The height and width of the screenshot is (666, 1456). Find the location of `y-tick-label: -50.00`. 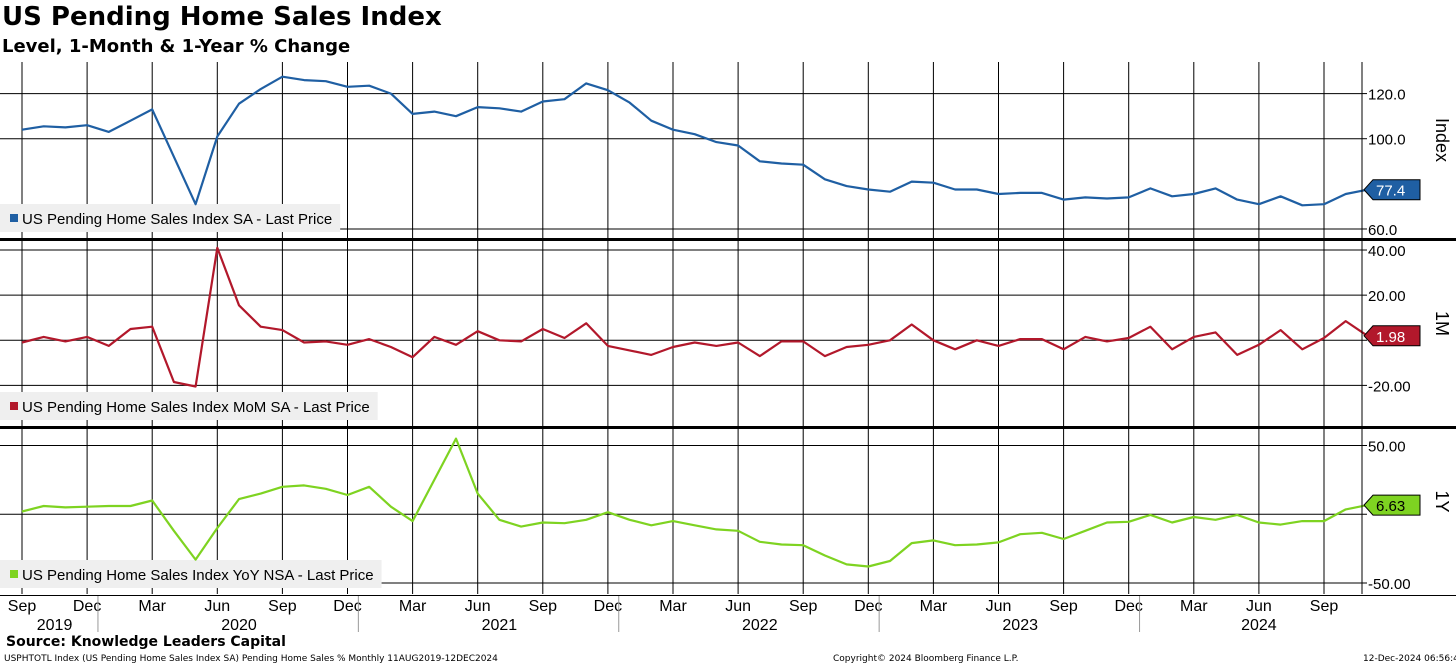

y-tick-label: -50.00 is located at coordinates (1389, 584).